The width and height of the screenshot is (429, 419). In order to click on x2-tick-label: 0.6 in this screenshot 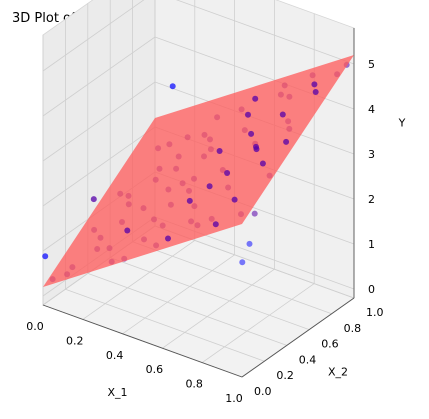, I will do `click(330, 344)`.